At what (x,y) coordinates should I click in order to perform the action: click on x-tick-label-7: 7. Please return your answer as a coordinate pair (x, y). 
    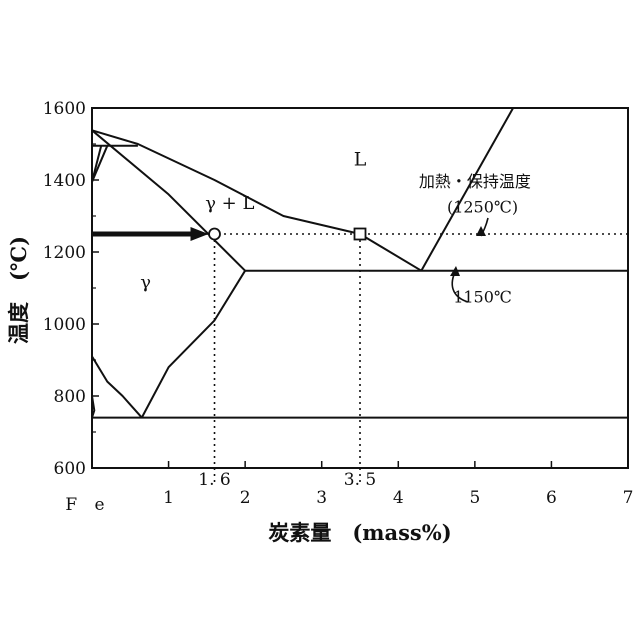
    Looking at the image, I should click on (628, 498).